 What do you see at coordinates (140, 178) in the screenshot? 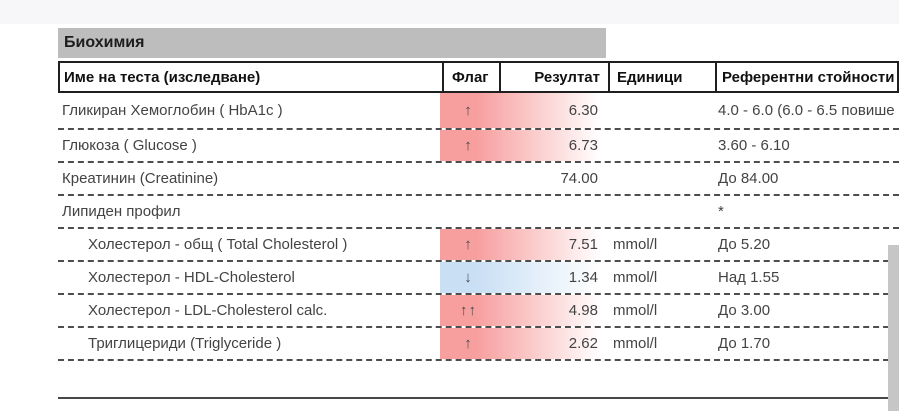
I see `test-name-cell: Креатинин (Creatinine)` at bounding box center [140, 178].